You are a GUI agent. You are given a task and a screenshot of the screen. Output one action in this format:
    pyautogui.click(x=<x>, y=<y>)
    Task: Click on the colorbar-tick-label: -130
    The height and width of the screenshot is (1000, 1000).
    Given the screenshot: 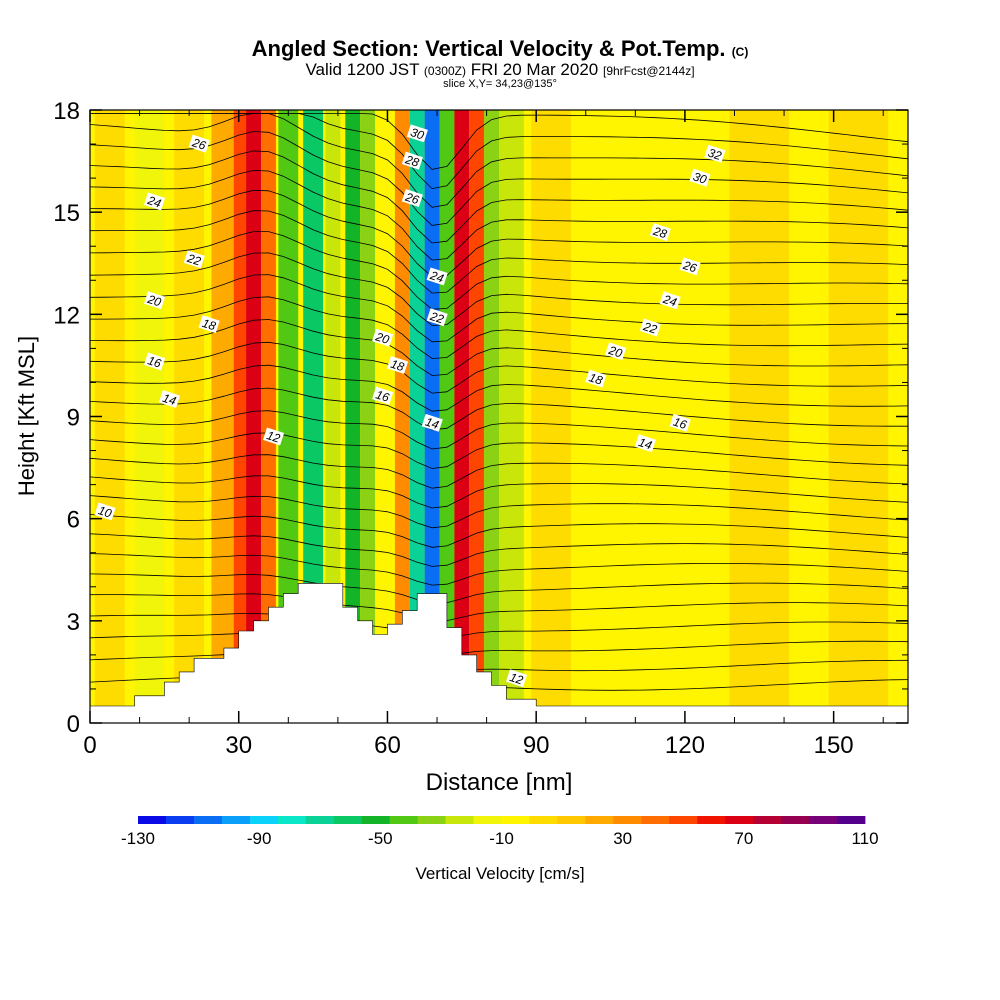 What is the action you would take?
    pyautogui.click(x=138, y=838)
    